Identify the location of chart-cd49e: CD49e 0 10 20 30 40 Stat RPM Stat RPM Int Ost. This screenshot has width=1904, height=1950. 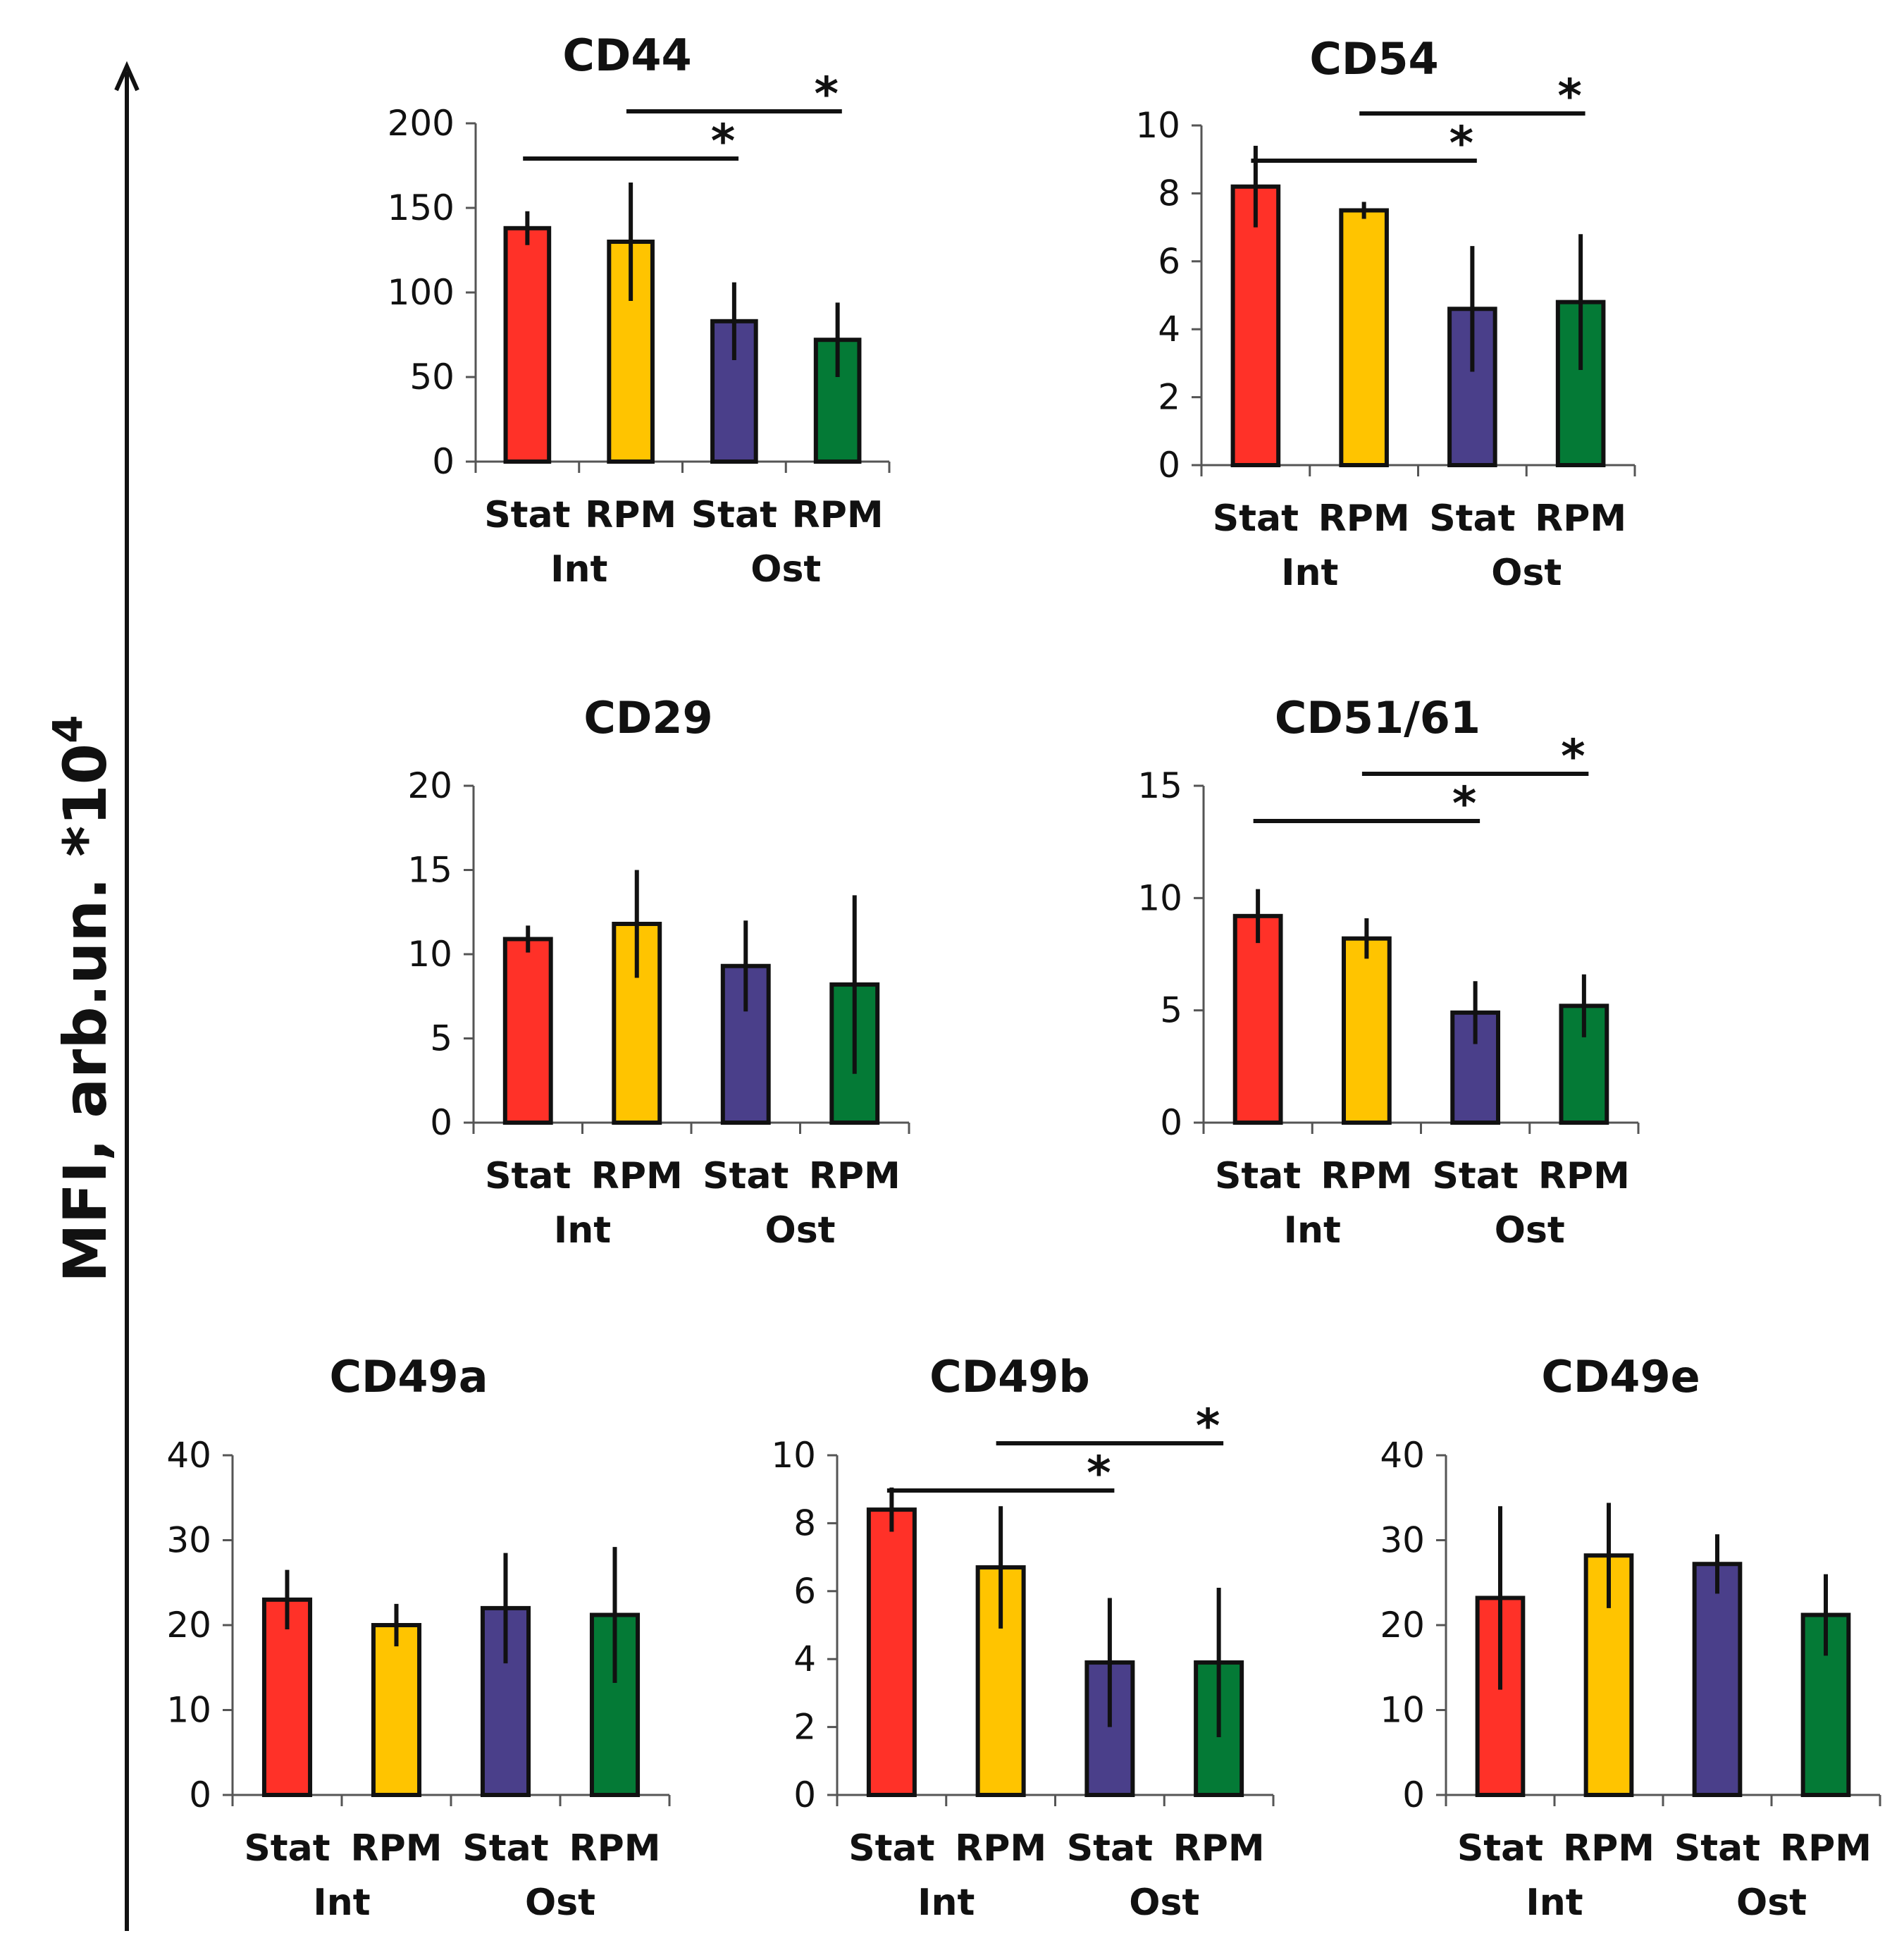
(1630, 1638).